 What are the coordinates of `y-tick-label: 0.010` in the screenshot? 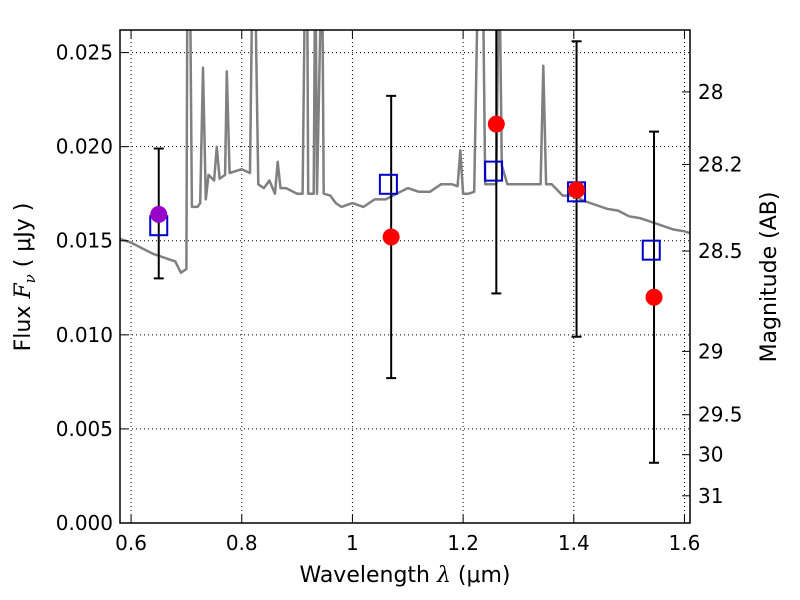 It's located at (84, 335).